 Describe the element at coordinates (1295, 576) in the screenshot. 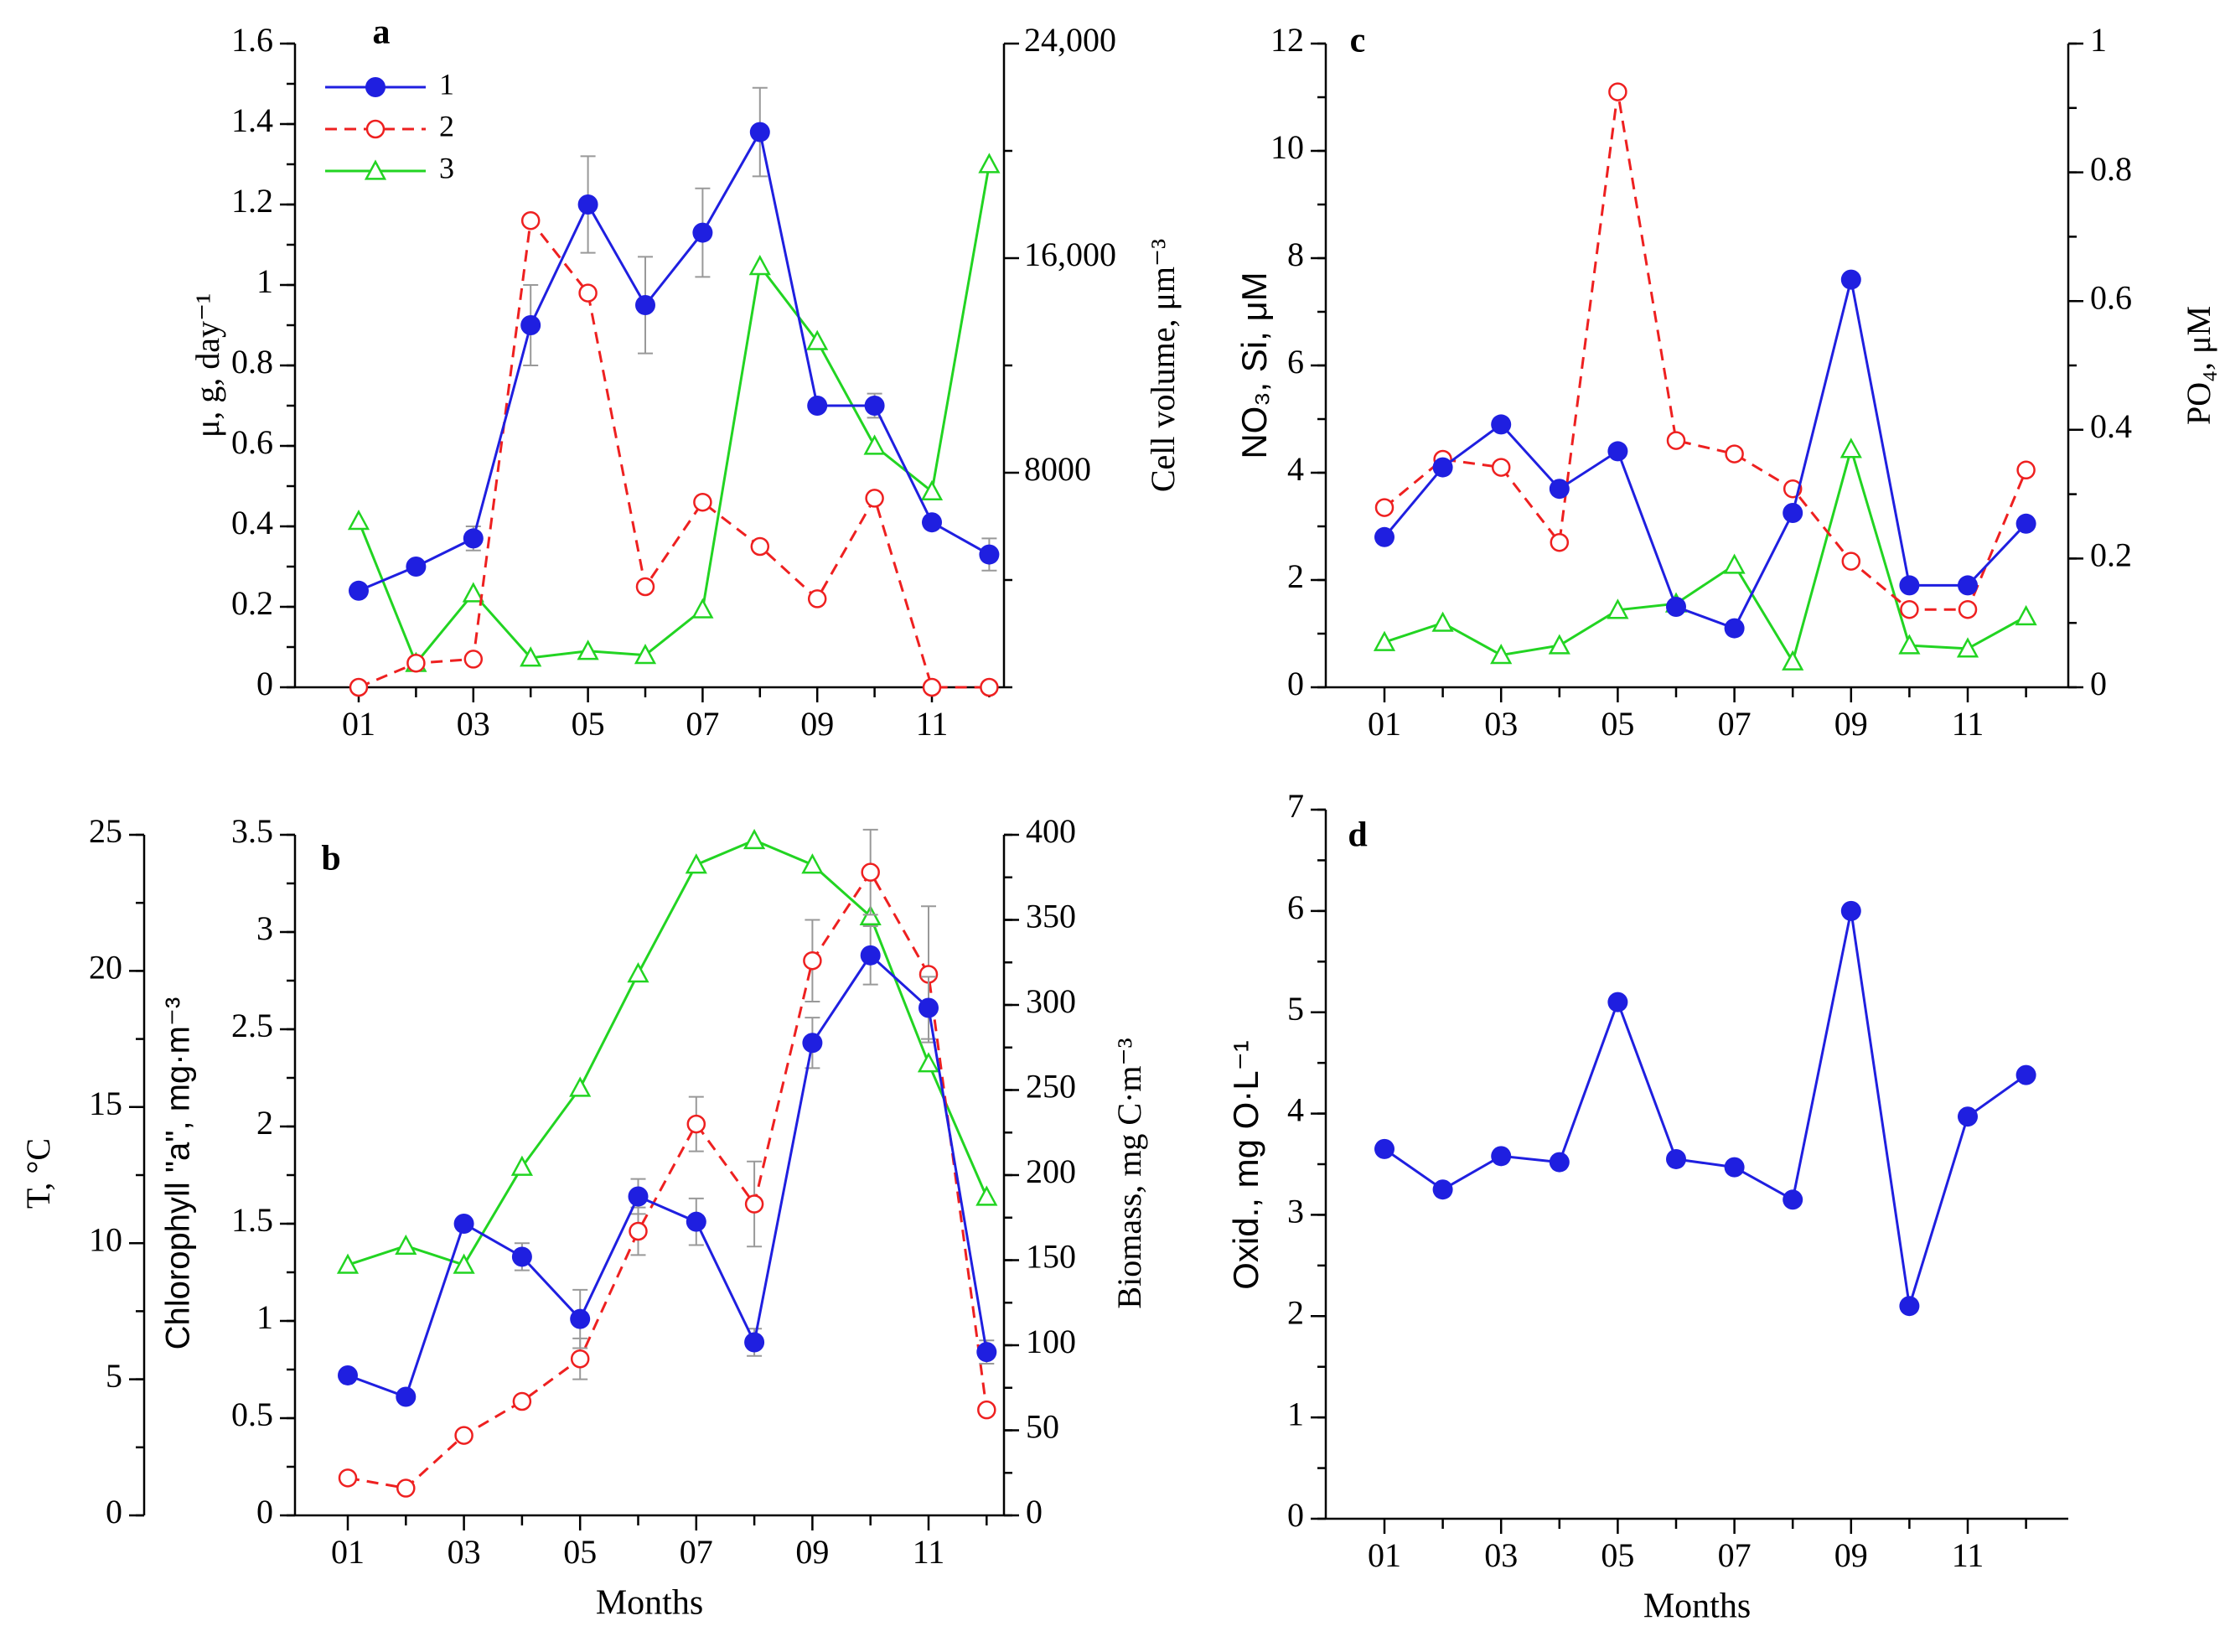

I see `panel-c-left-y-tick-label: 2` at that location.